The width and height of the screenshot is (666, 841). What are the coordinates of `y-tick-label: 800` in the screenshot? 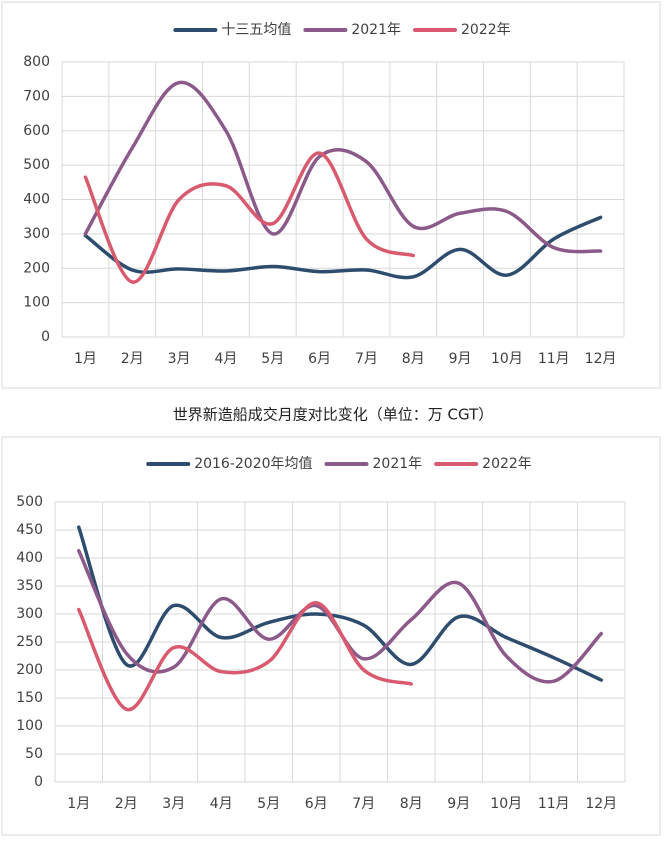 It's located at (36, 62).